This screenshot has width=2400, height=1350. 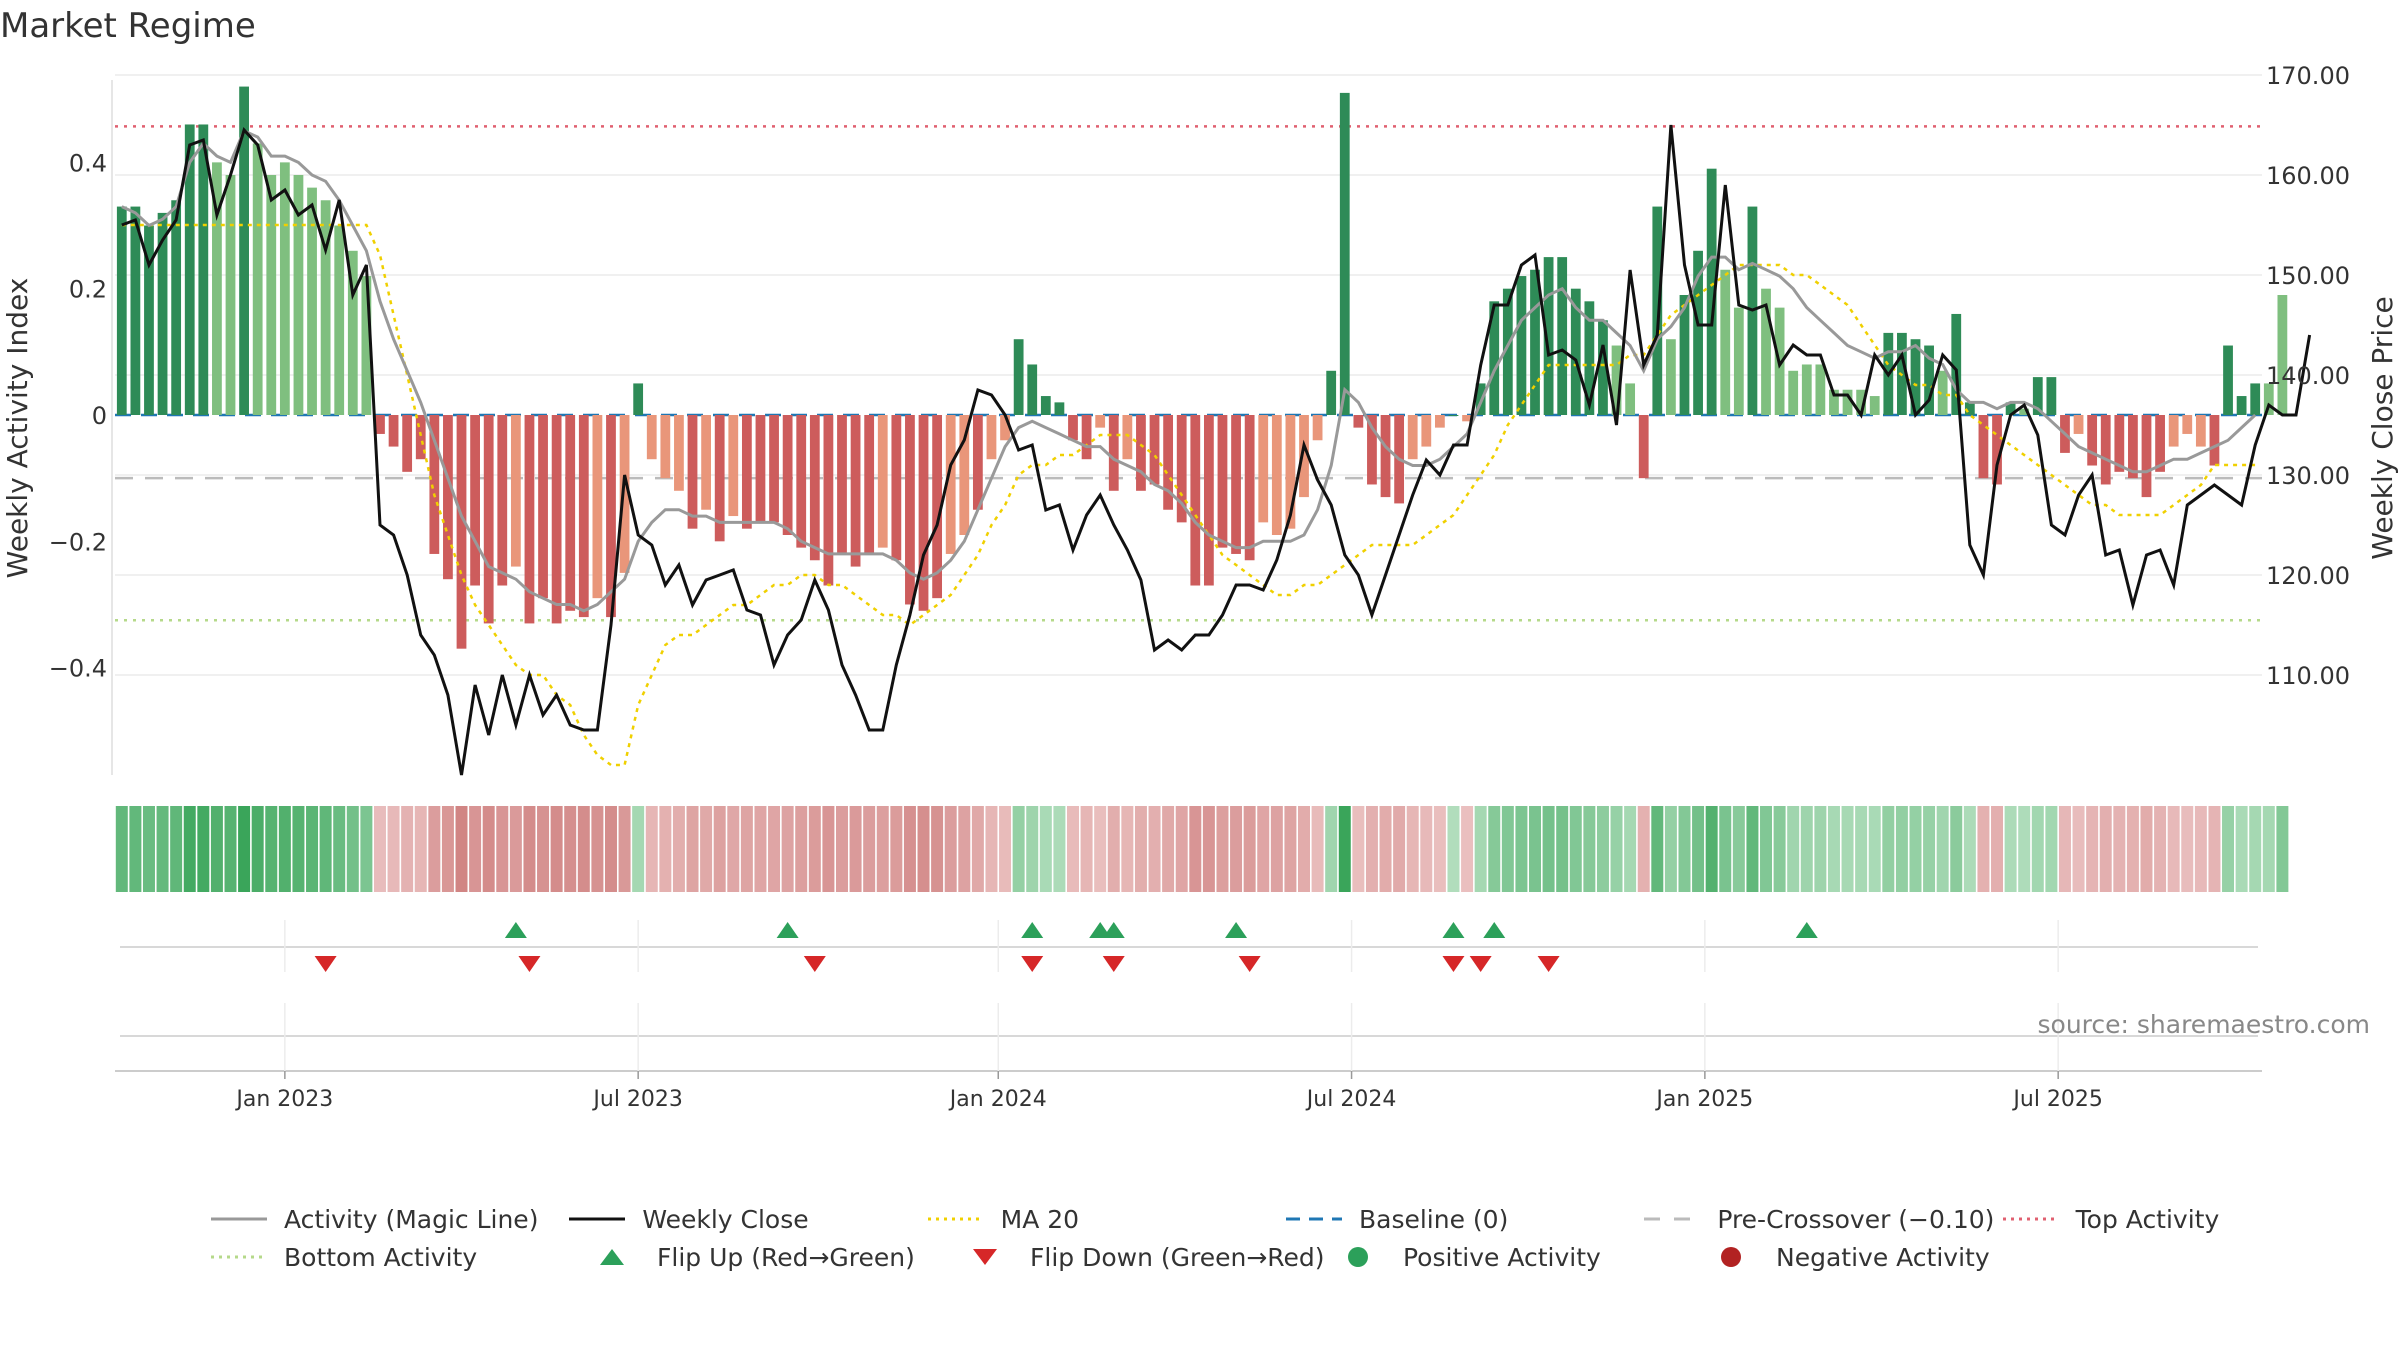 What do you see at coordinates (128, 26) in the screenshot?
I see `chart-title: Market Regime` at bounding box center [128, 26].